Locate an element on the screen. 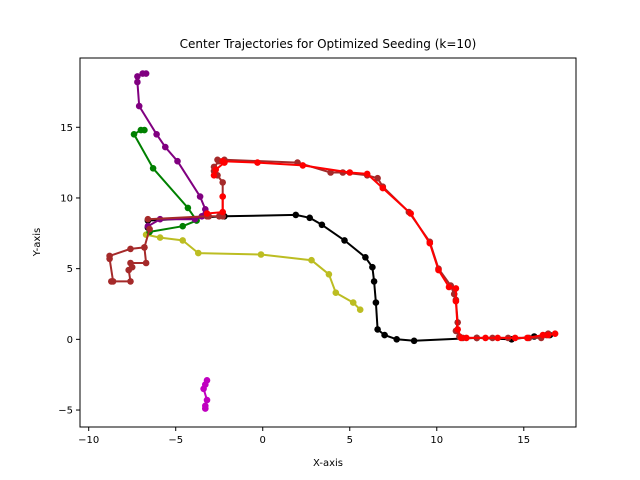  x-axis-label: X-axis is located at coordinates (328, 463).